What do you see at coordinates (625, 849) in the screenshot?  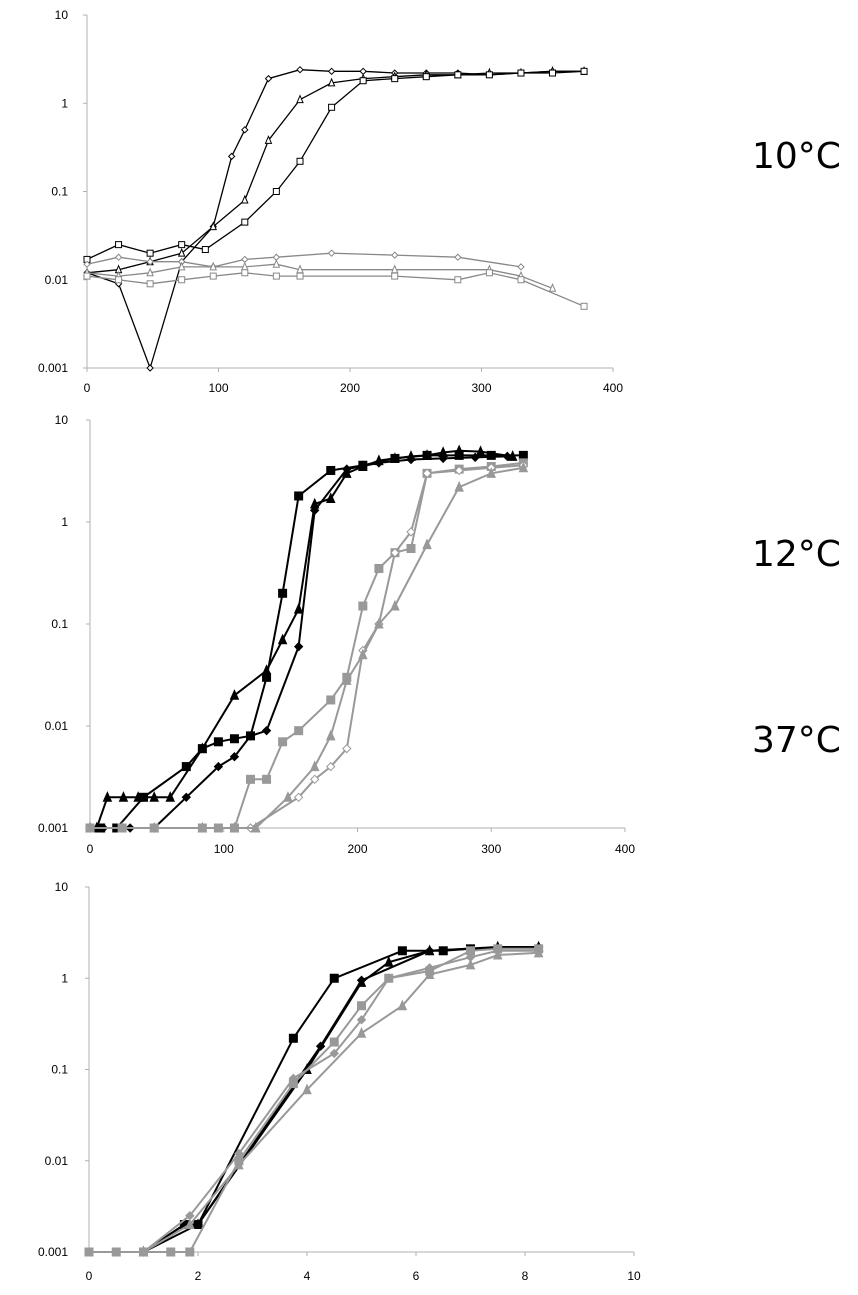 I see `x-tick-label: 400` at bounding box center [625, 849].